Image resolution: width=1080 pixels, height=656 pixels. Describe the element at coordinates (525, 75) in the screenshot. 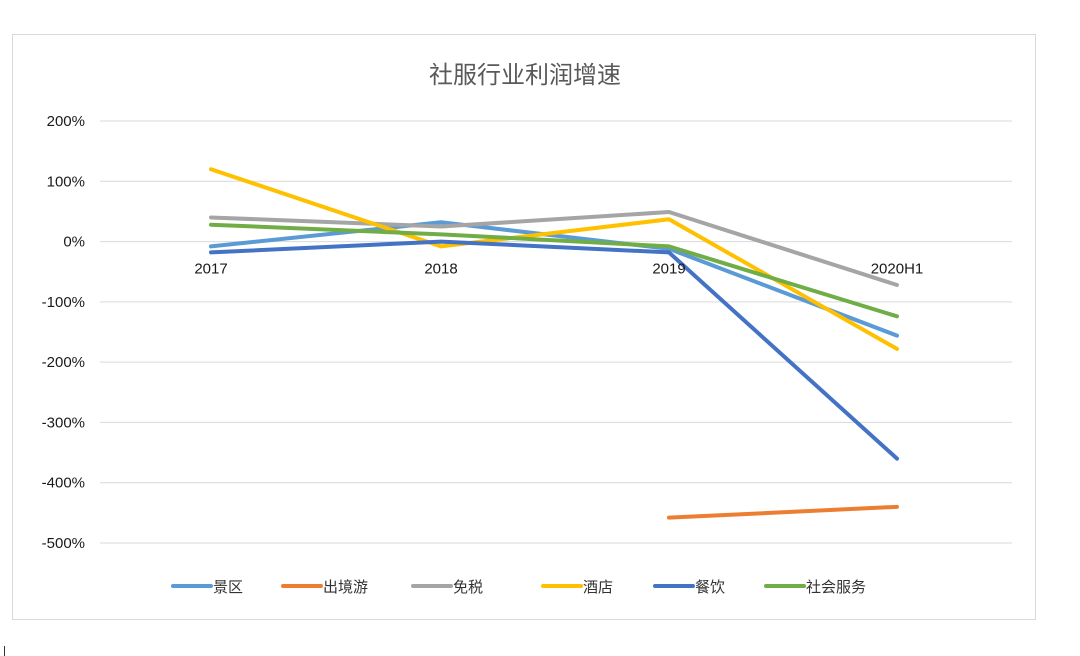

I see `chart-title: 社服行业利润增速` at that location.